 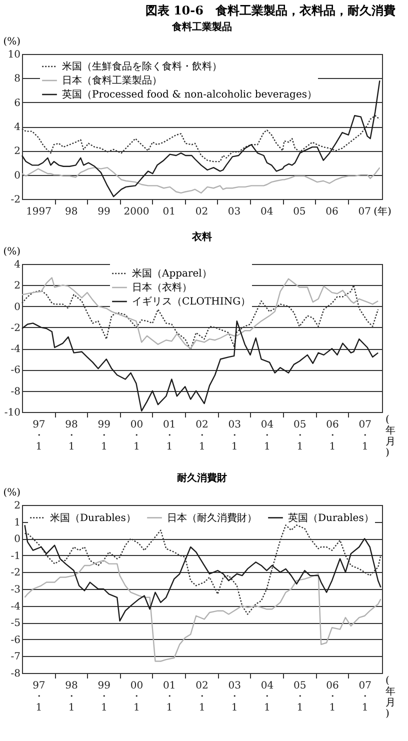 What do you see at coordinates (162, 288) in the screenshot?
I see `legend-label: 日本（衣料）` at bounding box center [162, 288].